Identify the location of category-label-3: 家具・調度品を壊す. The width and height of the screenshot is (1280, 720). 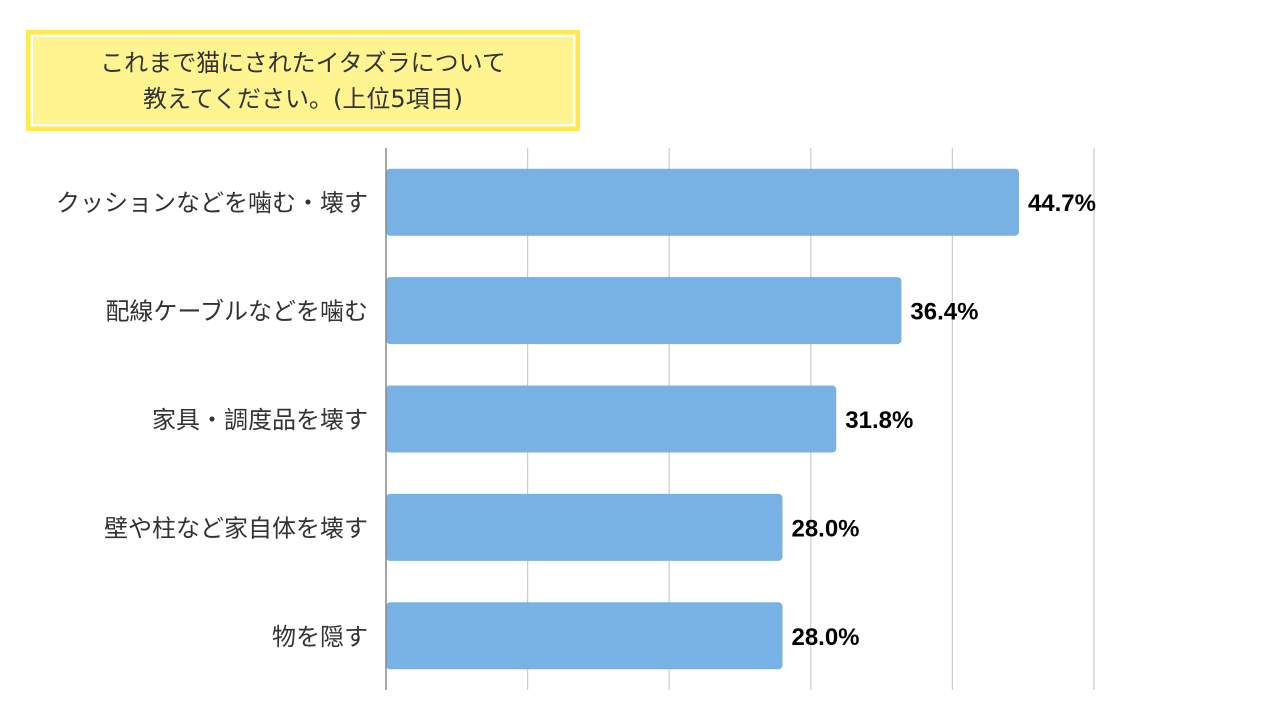
(260, 420).